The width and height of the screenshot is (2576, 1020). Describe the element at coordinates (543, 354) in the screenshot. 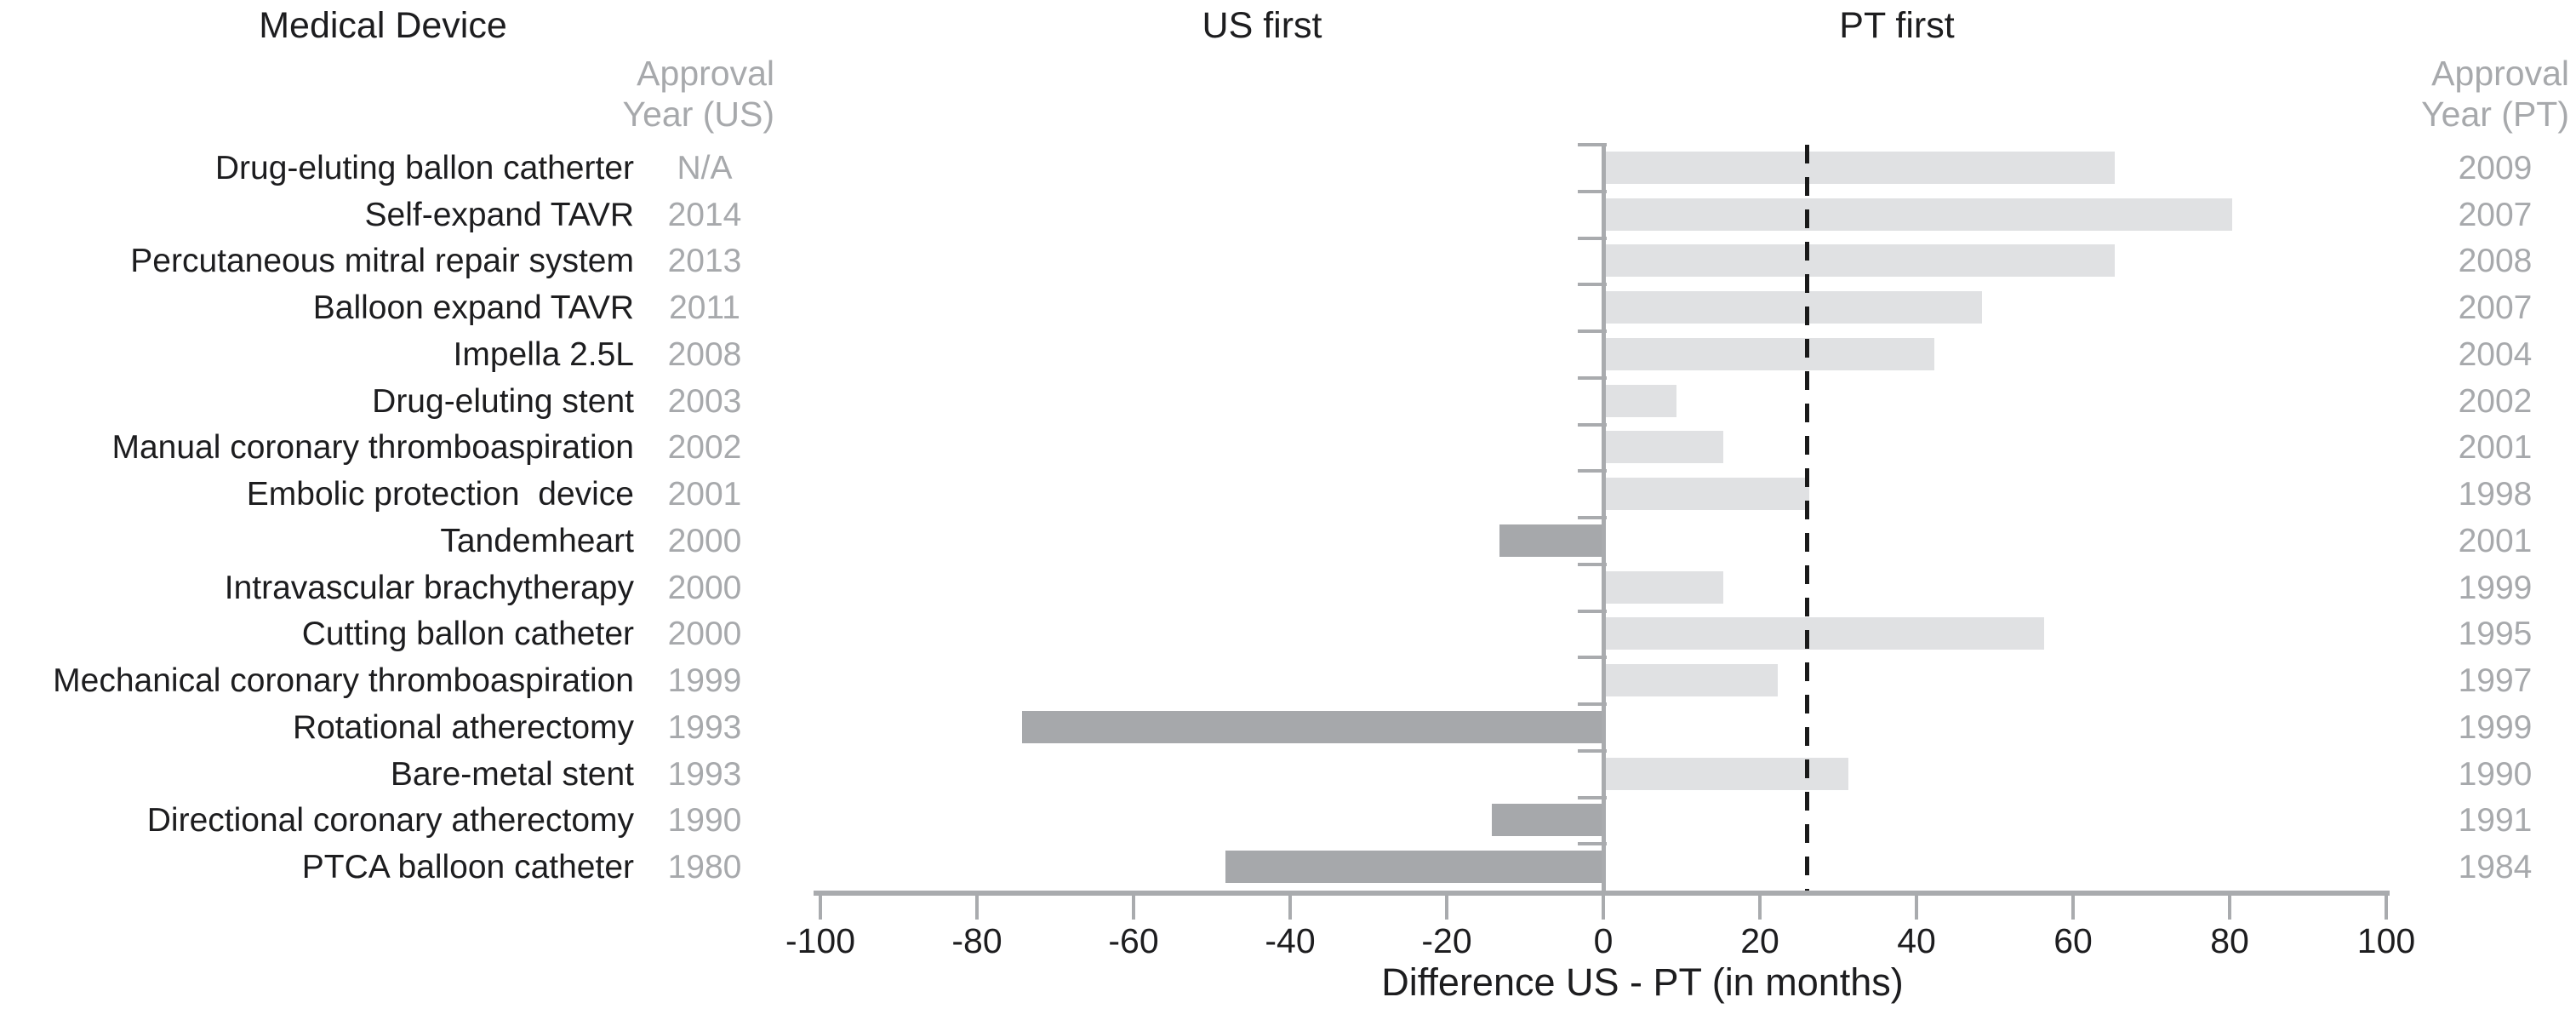

I see `device-label: Impella 2.5L` at that location.